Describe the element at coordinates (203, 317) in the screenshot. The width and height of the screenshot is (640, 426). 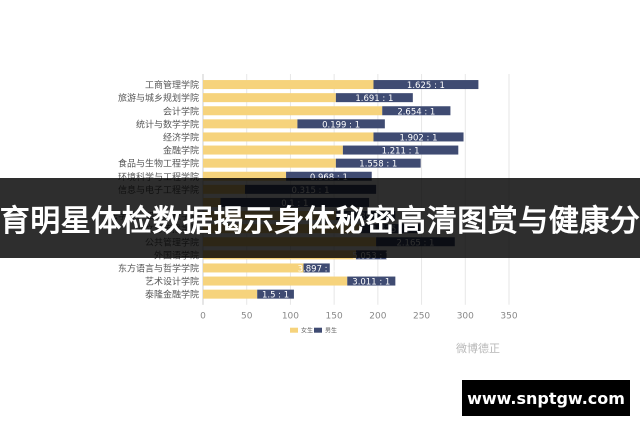
I see `x-tick-label: 0` at that location.